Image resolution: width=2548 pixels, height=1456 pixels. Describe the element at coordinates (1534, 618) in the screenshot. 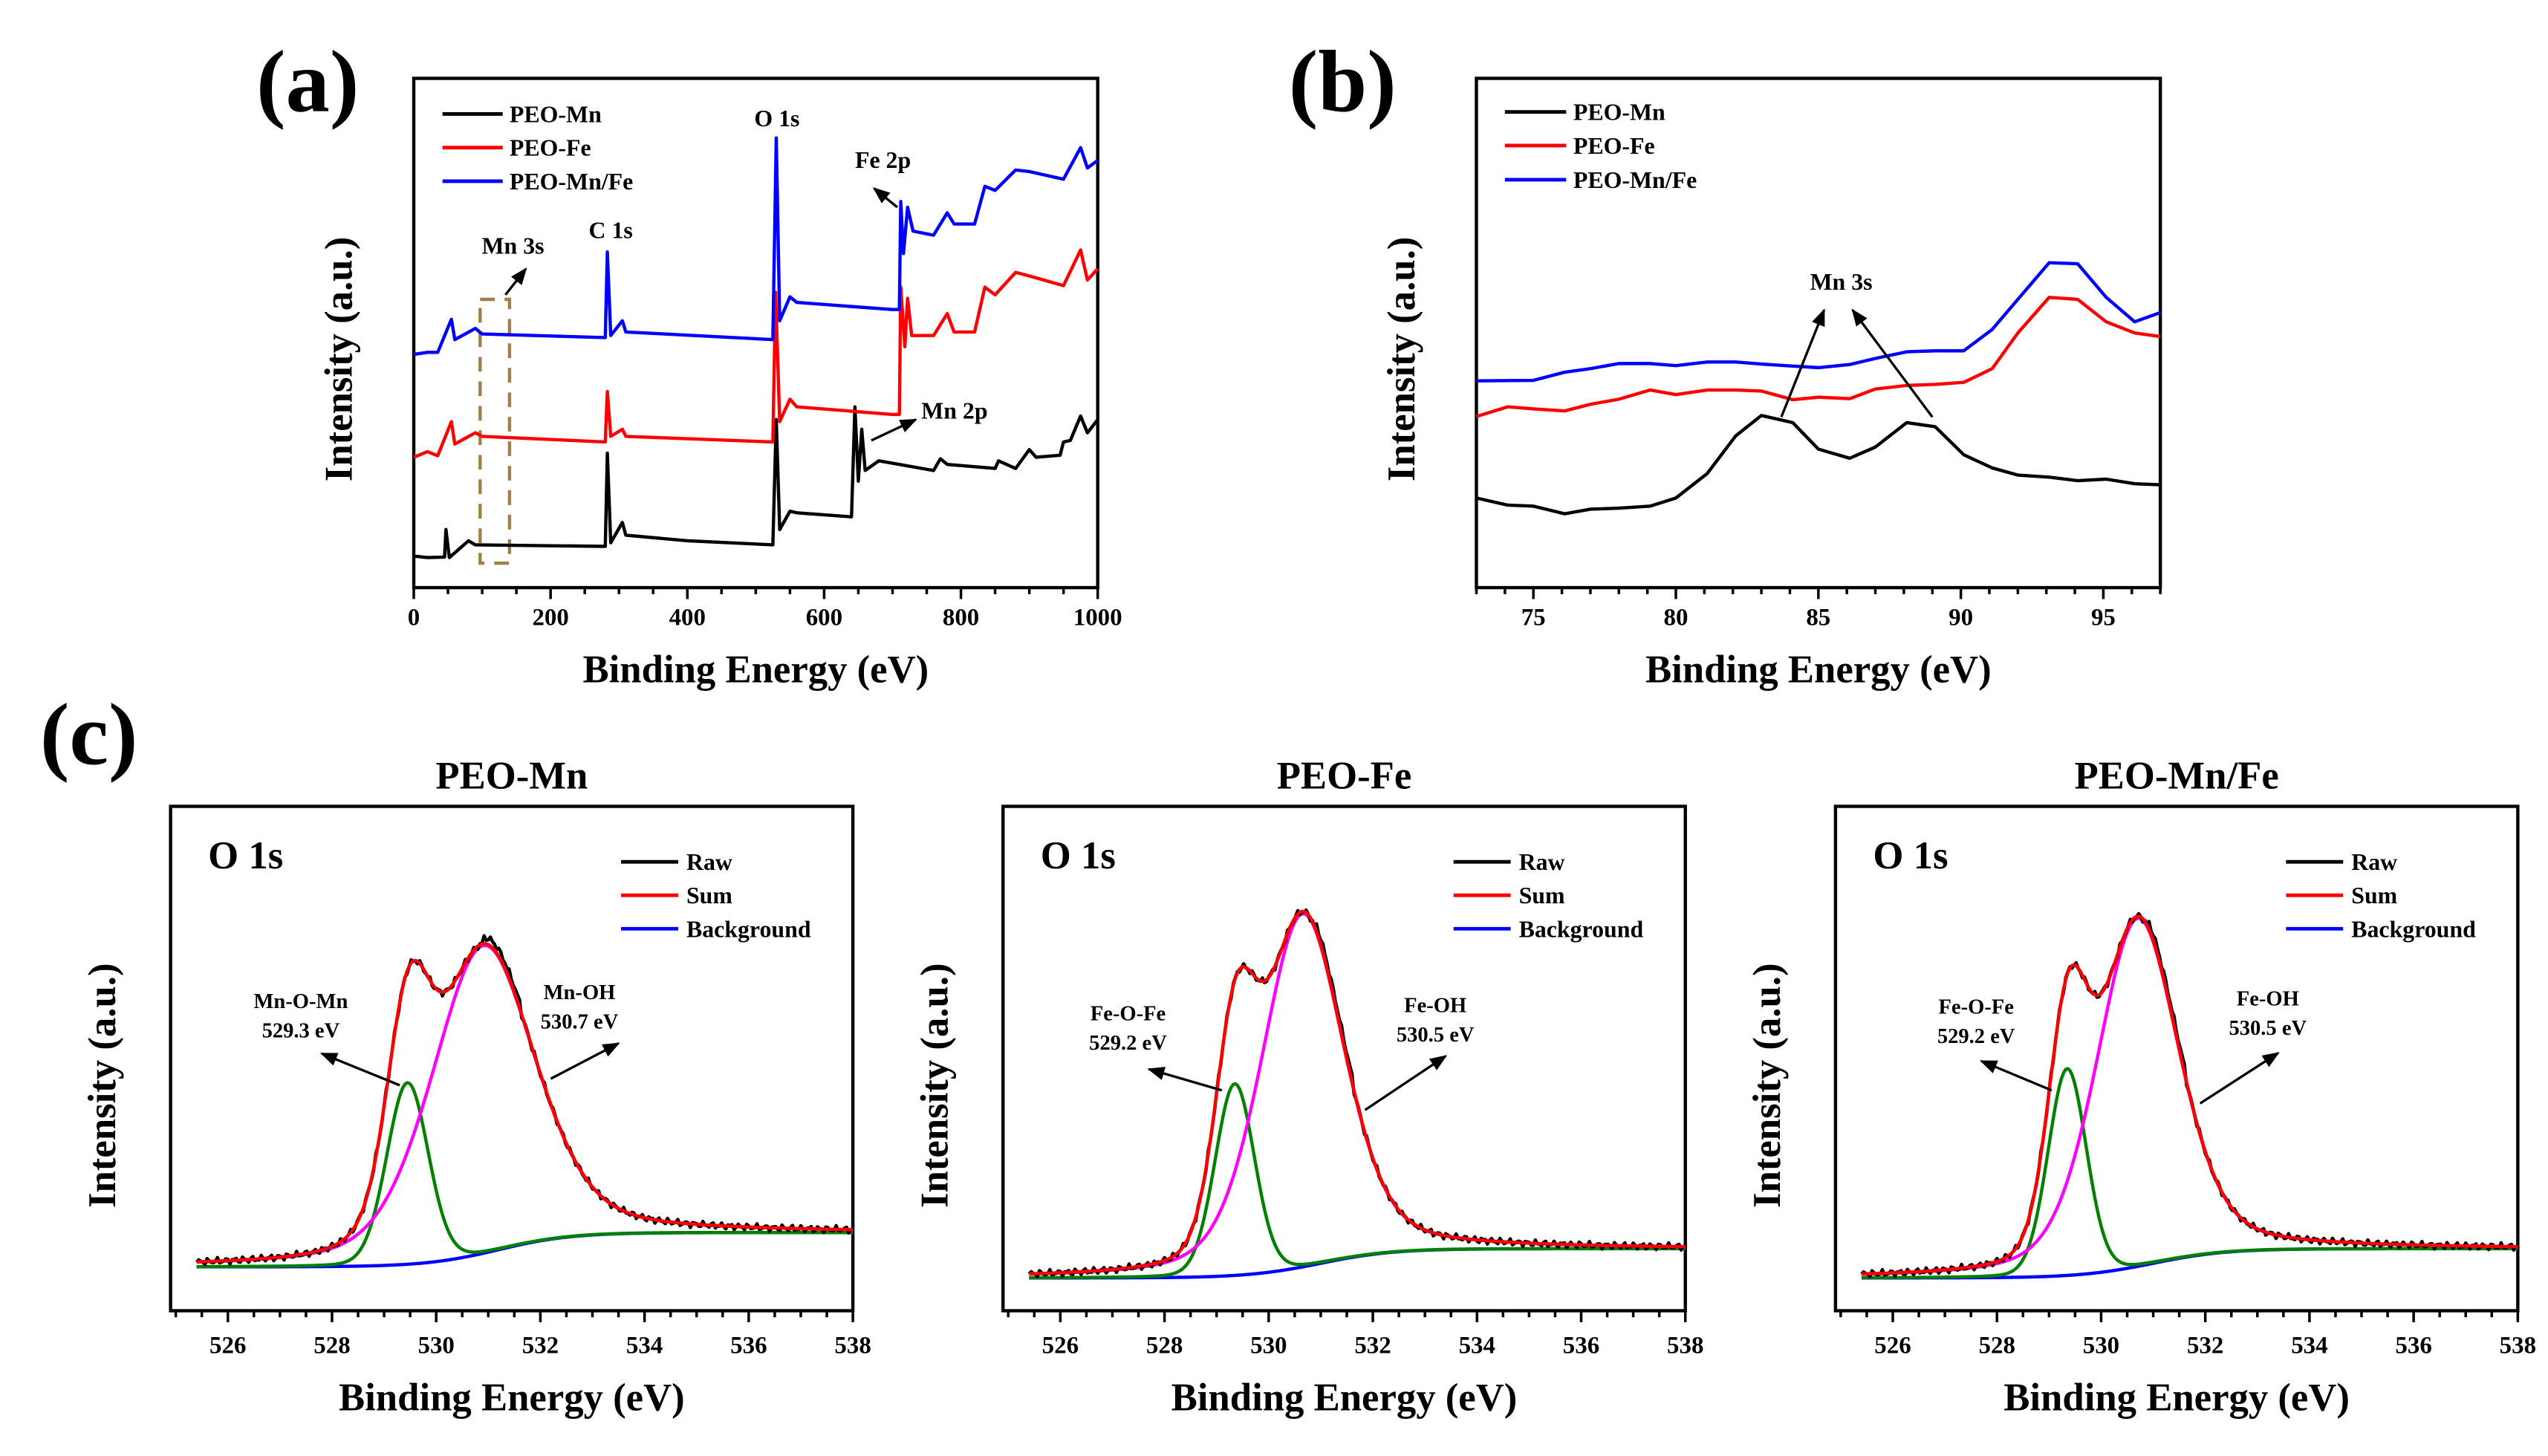

I see `x-tick-label: 75` at that location.